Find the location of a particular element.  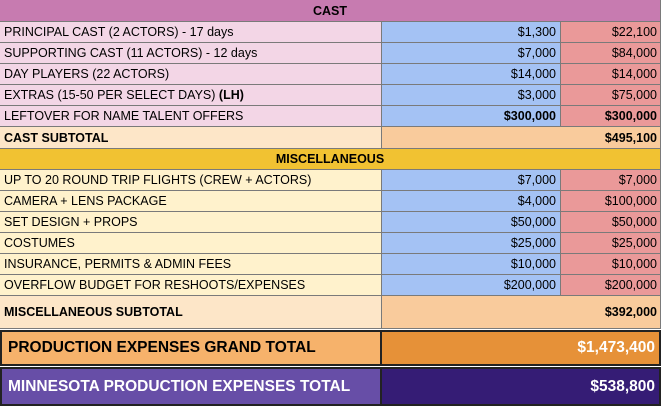

misc-row-rate: $4,000 is located at coordinates (471, 201).